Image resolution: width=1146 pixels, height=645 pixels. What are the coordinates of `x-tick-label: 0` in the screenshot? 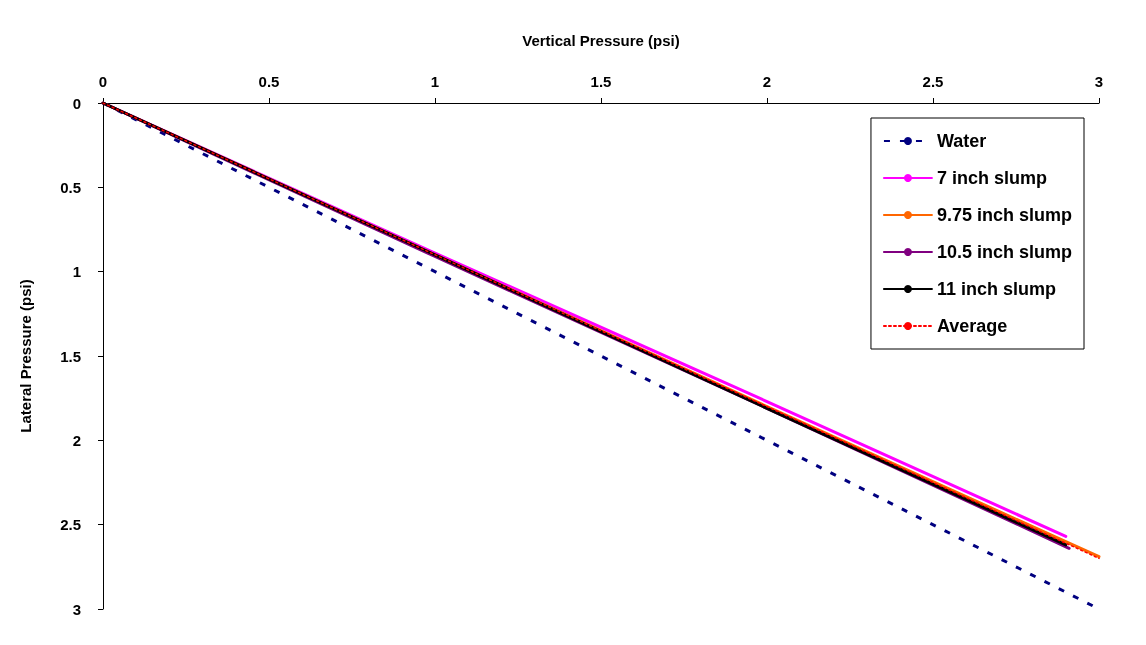 It's located at (103, 81).